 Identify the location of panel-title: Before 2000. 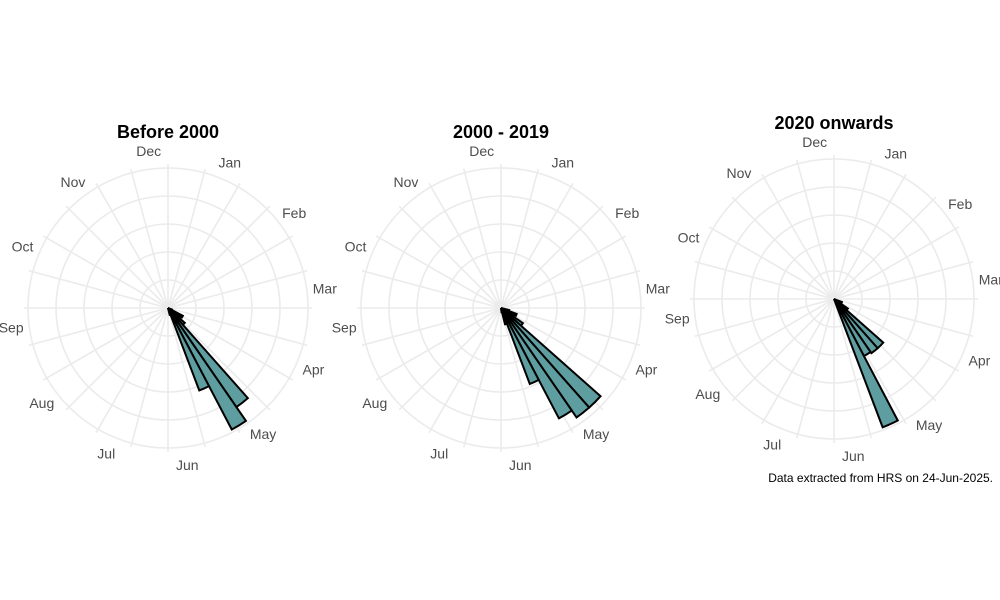
(168, 132).